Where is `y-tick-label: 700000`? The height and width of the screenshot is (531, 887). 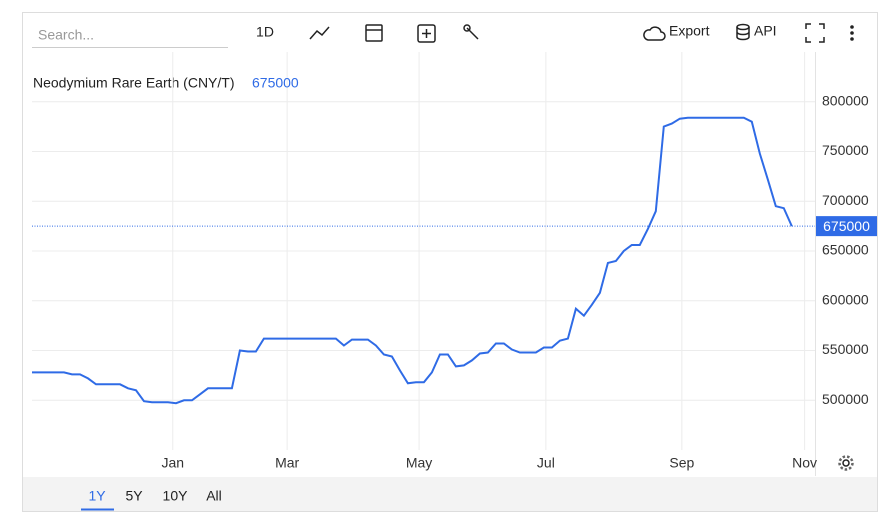
y-tick-label: 700000 is located at coordinates (845, 200).